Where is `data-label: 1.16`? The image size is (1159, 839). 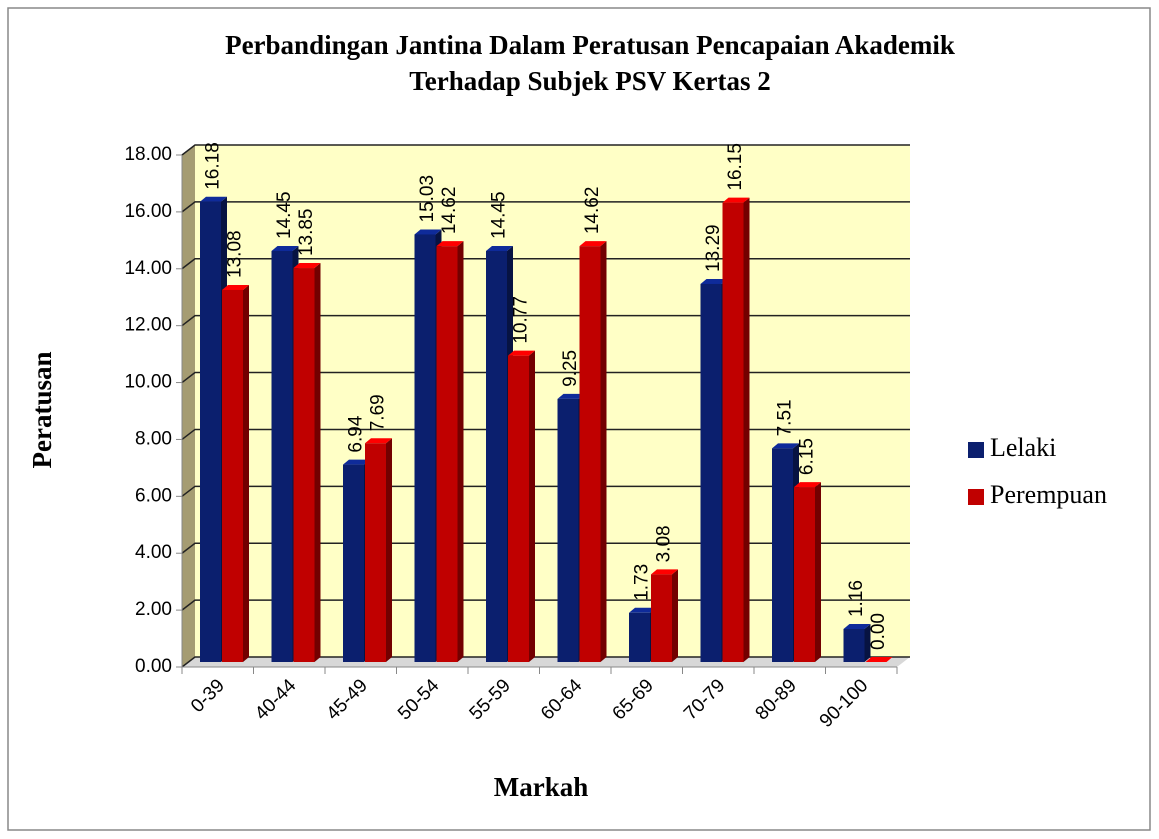
data-label: 1.16 is located at coordinates (856, 598).